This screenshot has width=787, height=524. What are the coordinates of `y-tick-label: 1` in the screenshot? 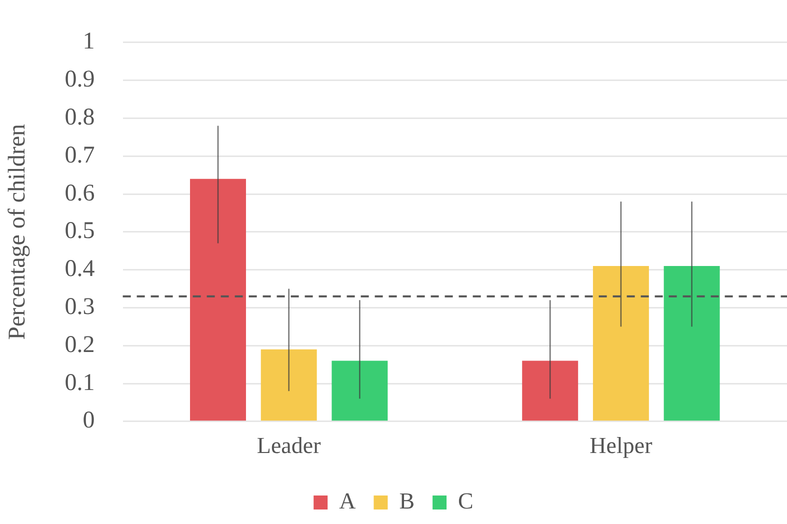 It's located at (88, 41).